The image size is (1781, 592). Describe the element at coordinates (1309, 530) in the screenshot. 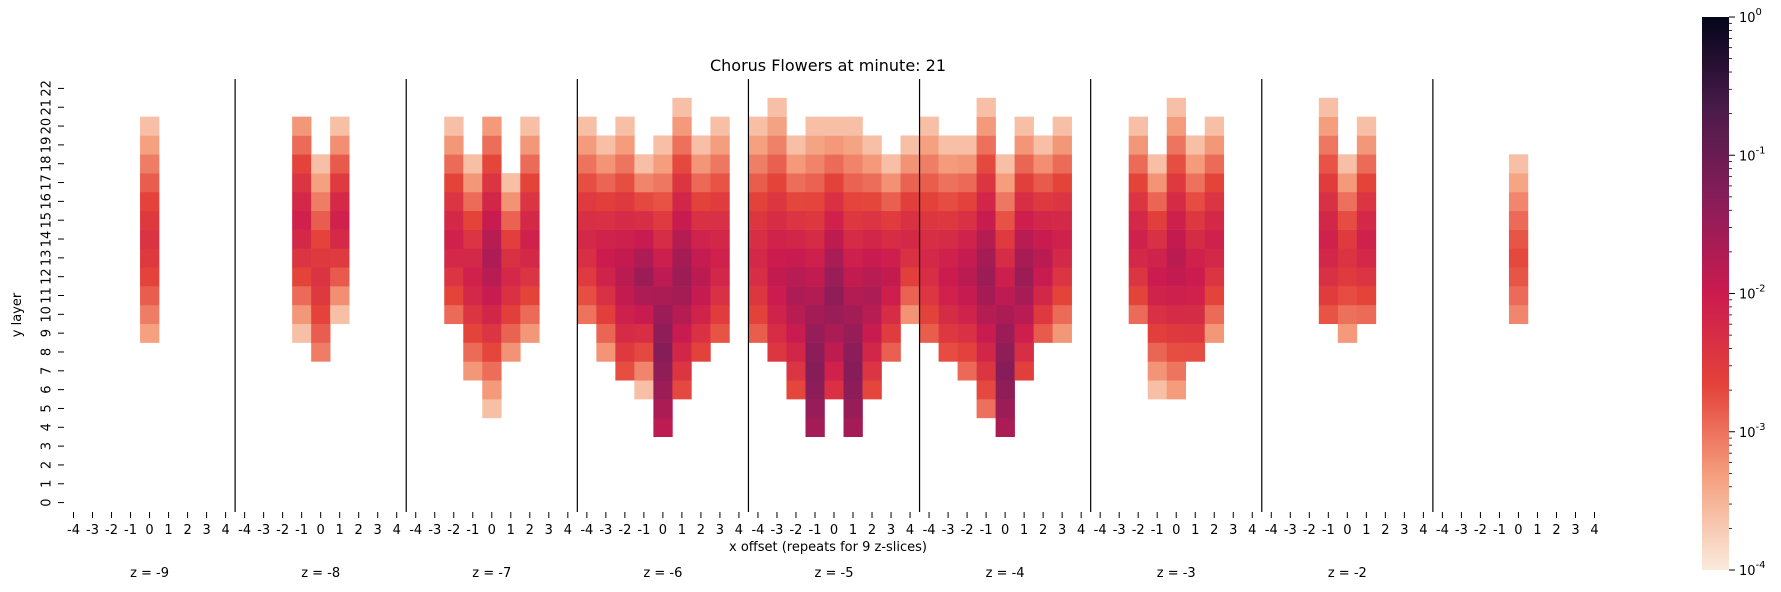

I see `x-tick-label: -2` at that location.